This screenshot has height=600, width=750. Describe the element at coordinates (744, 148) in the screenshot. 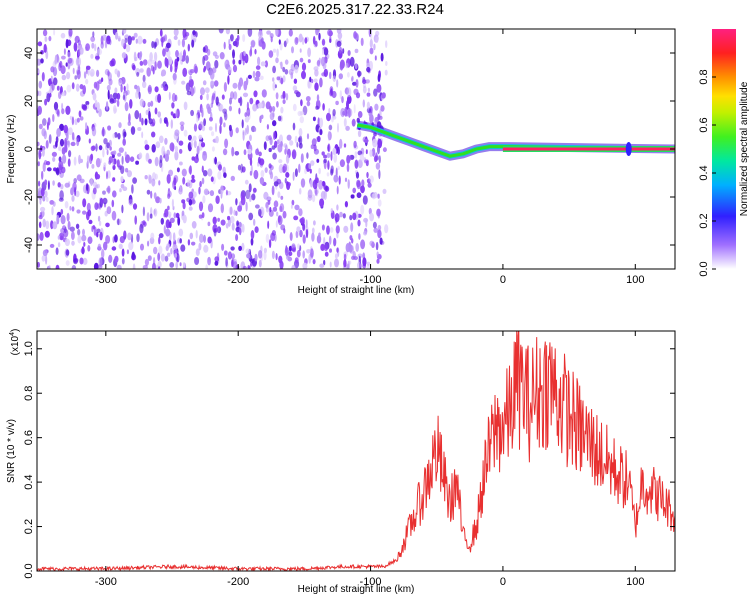

I see `colorbar-label: Normalized spectral amplitude` at that location.